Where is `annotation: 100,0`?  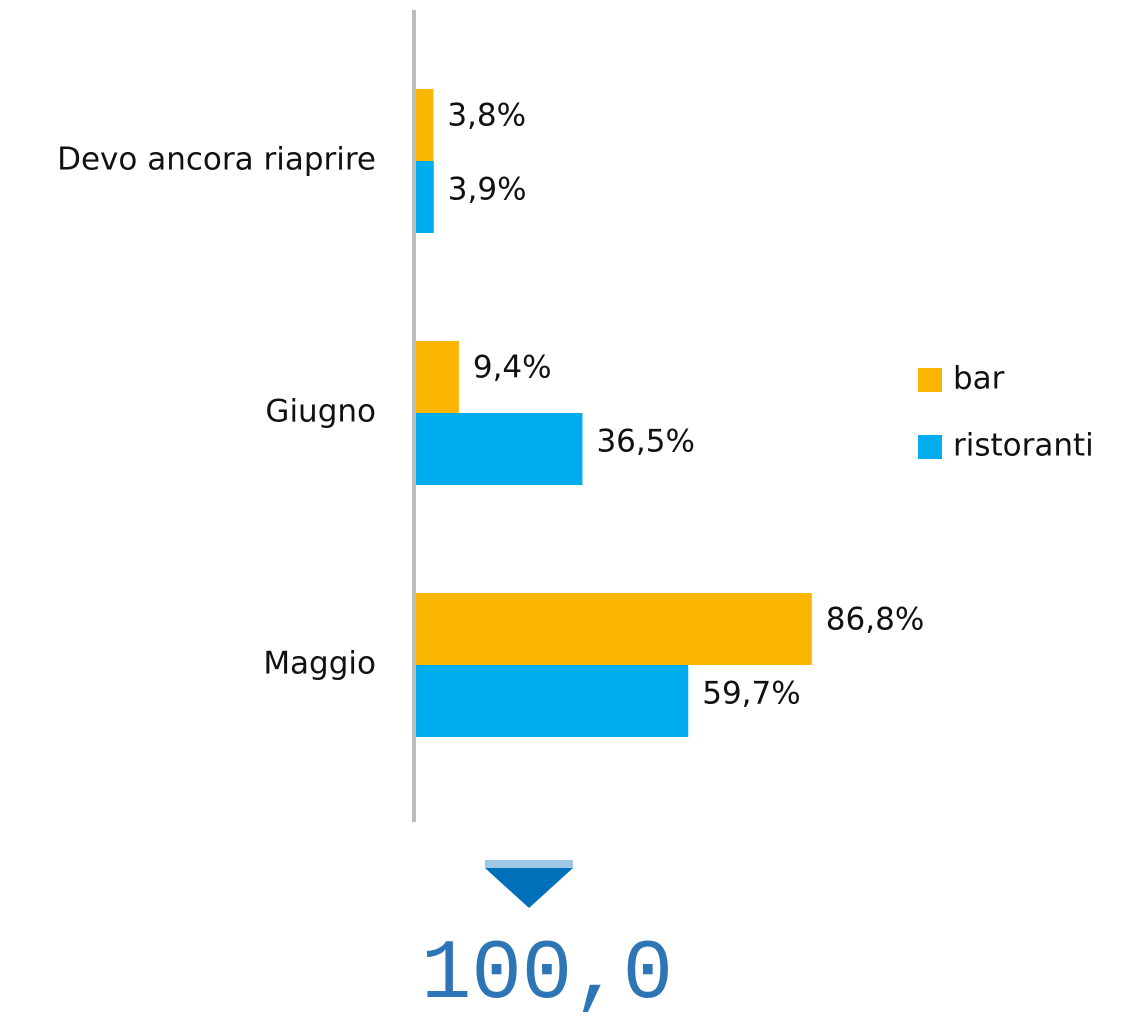 annotation: 100,0 is located at coordinates (547, 971).